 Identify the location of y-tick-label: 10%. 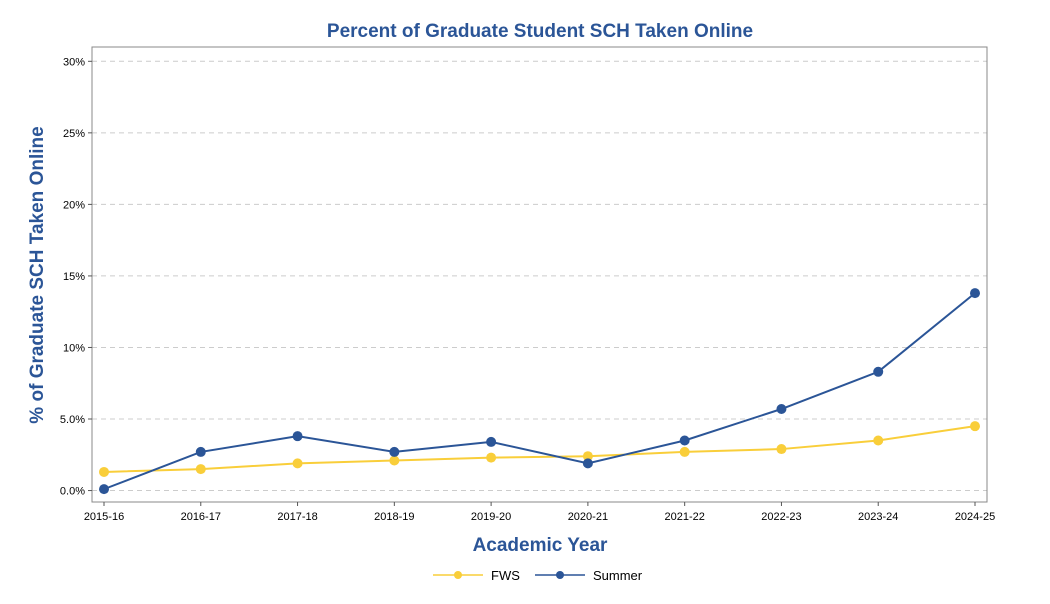
(74, 348).